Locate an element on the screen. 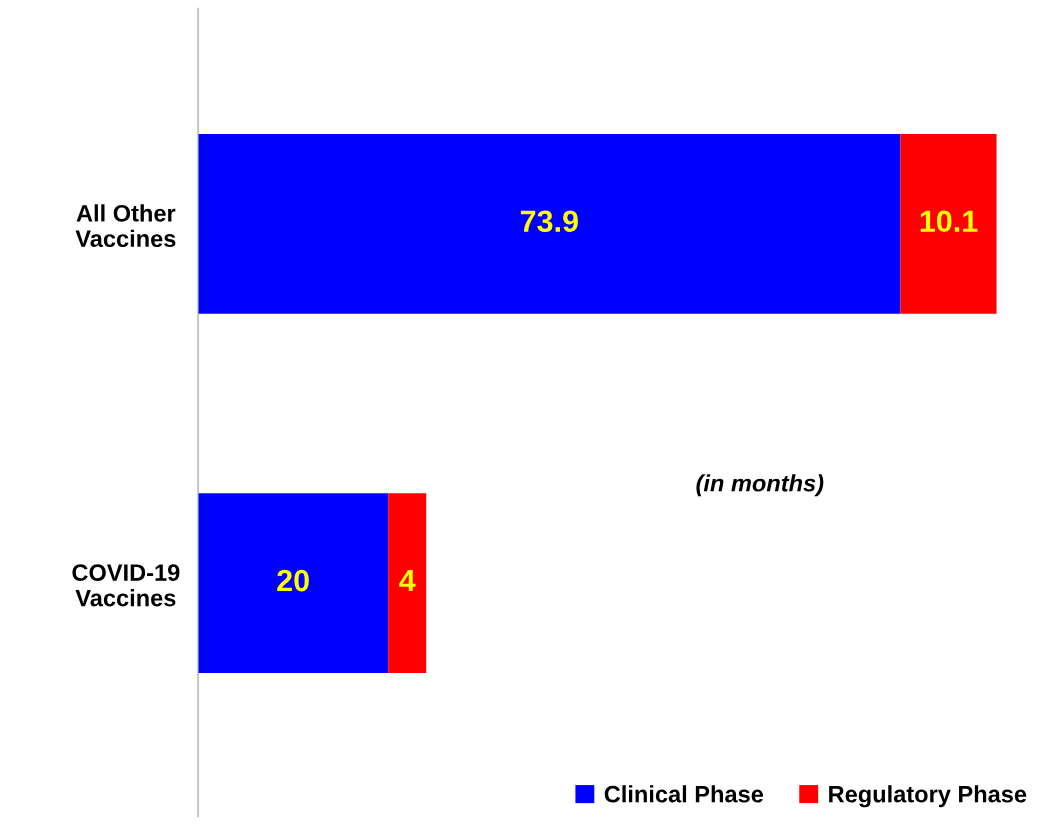 This screenshot has width=1048, height=825. data-label: 10.1 is located at coordinates (949, 221).